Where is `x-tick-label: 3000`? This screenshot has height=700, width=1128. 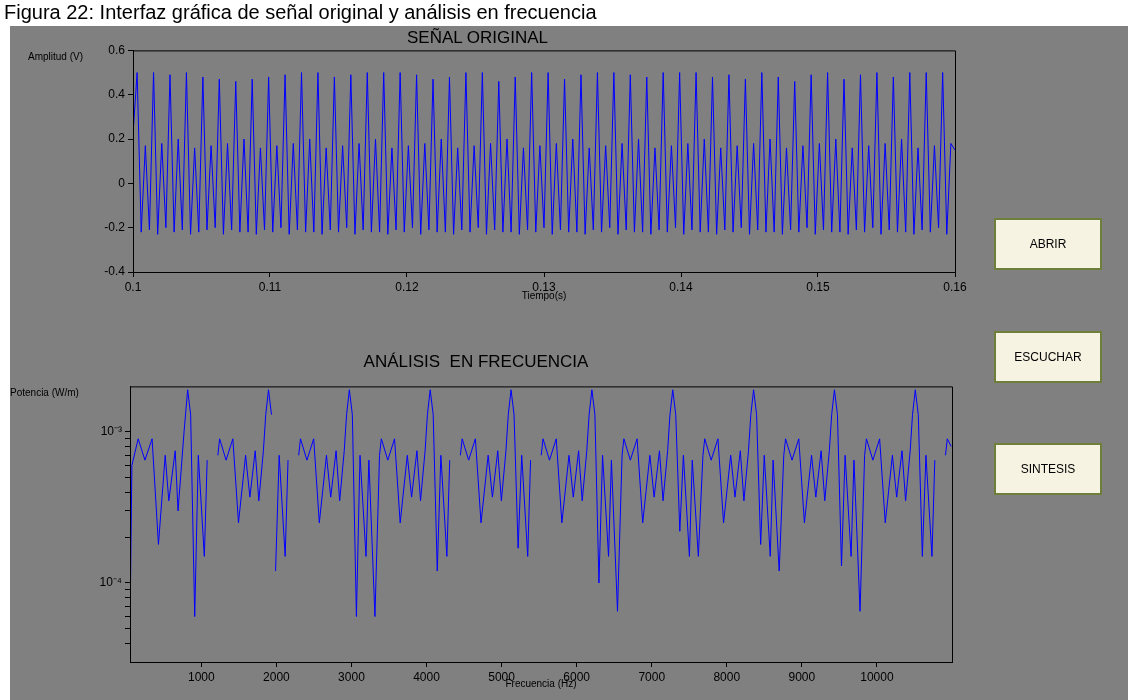 x-tick-label: 3000 is located at coordinates (352, 676).